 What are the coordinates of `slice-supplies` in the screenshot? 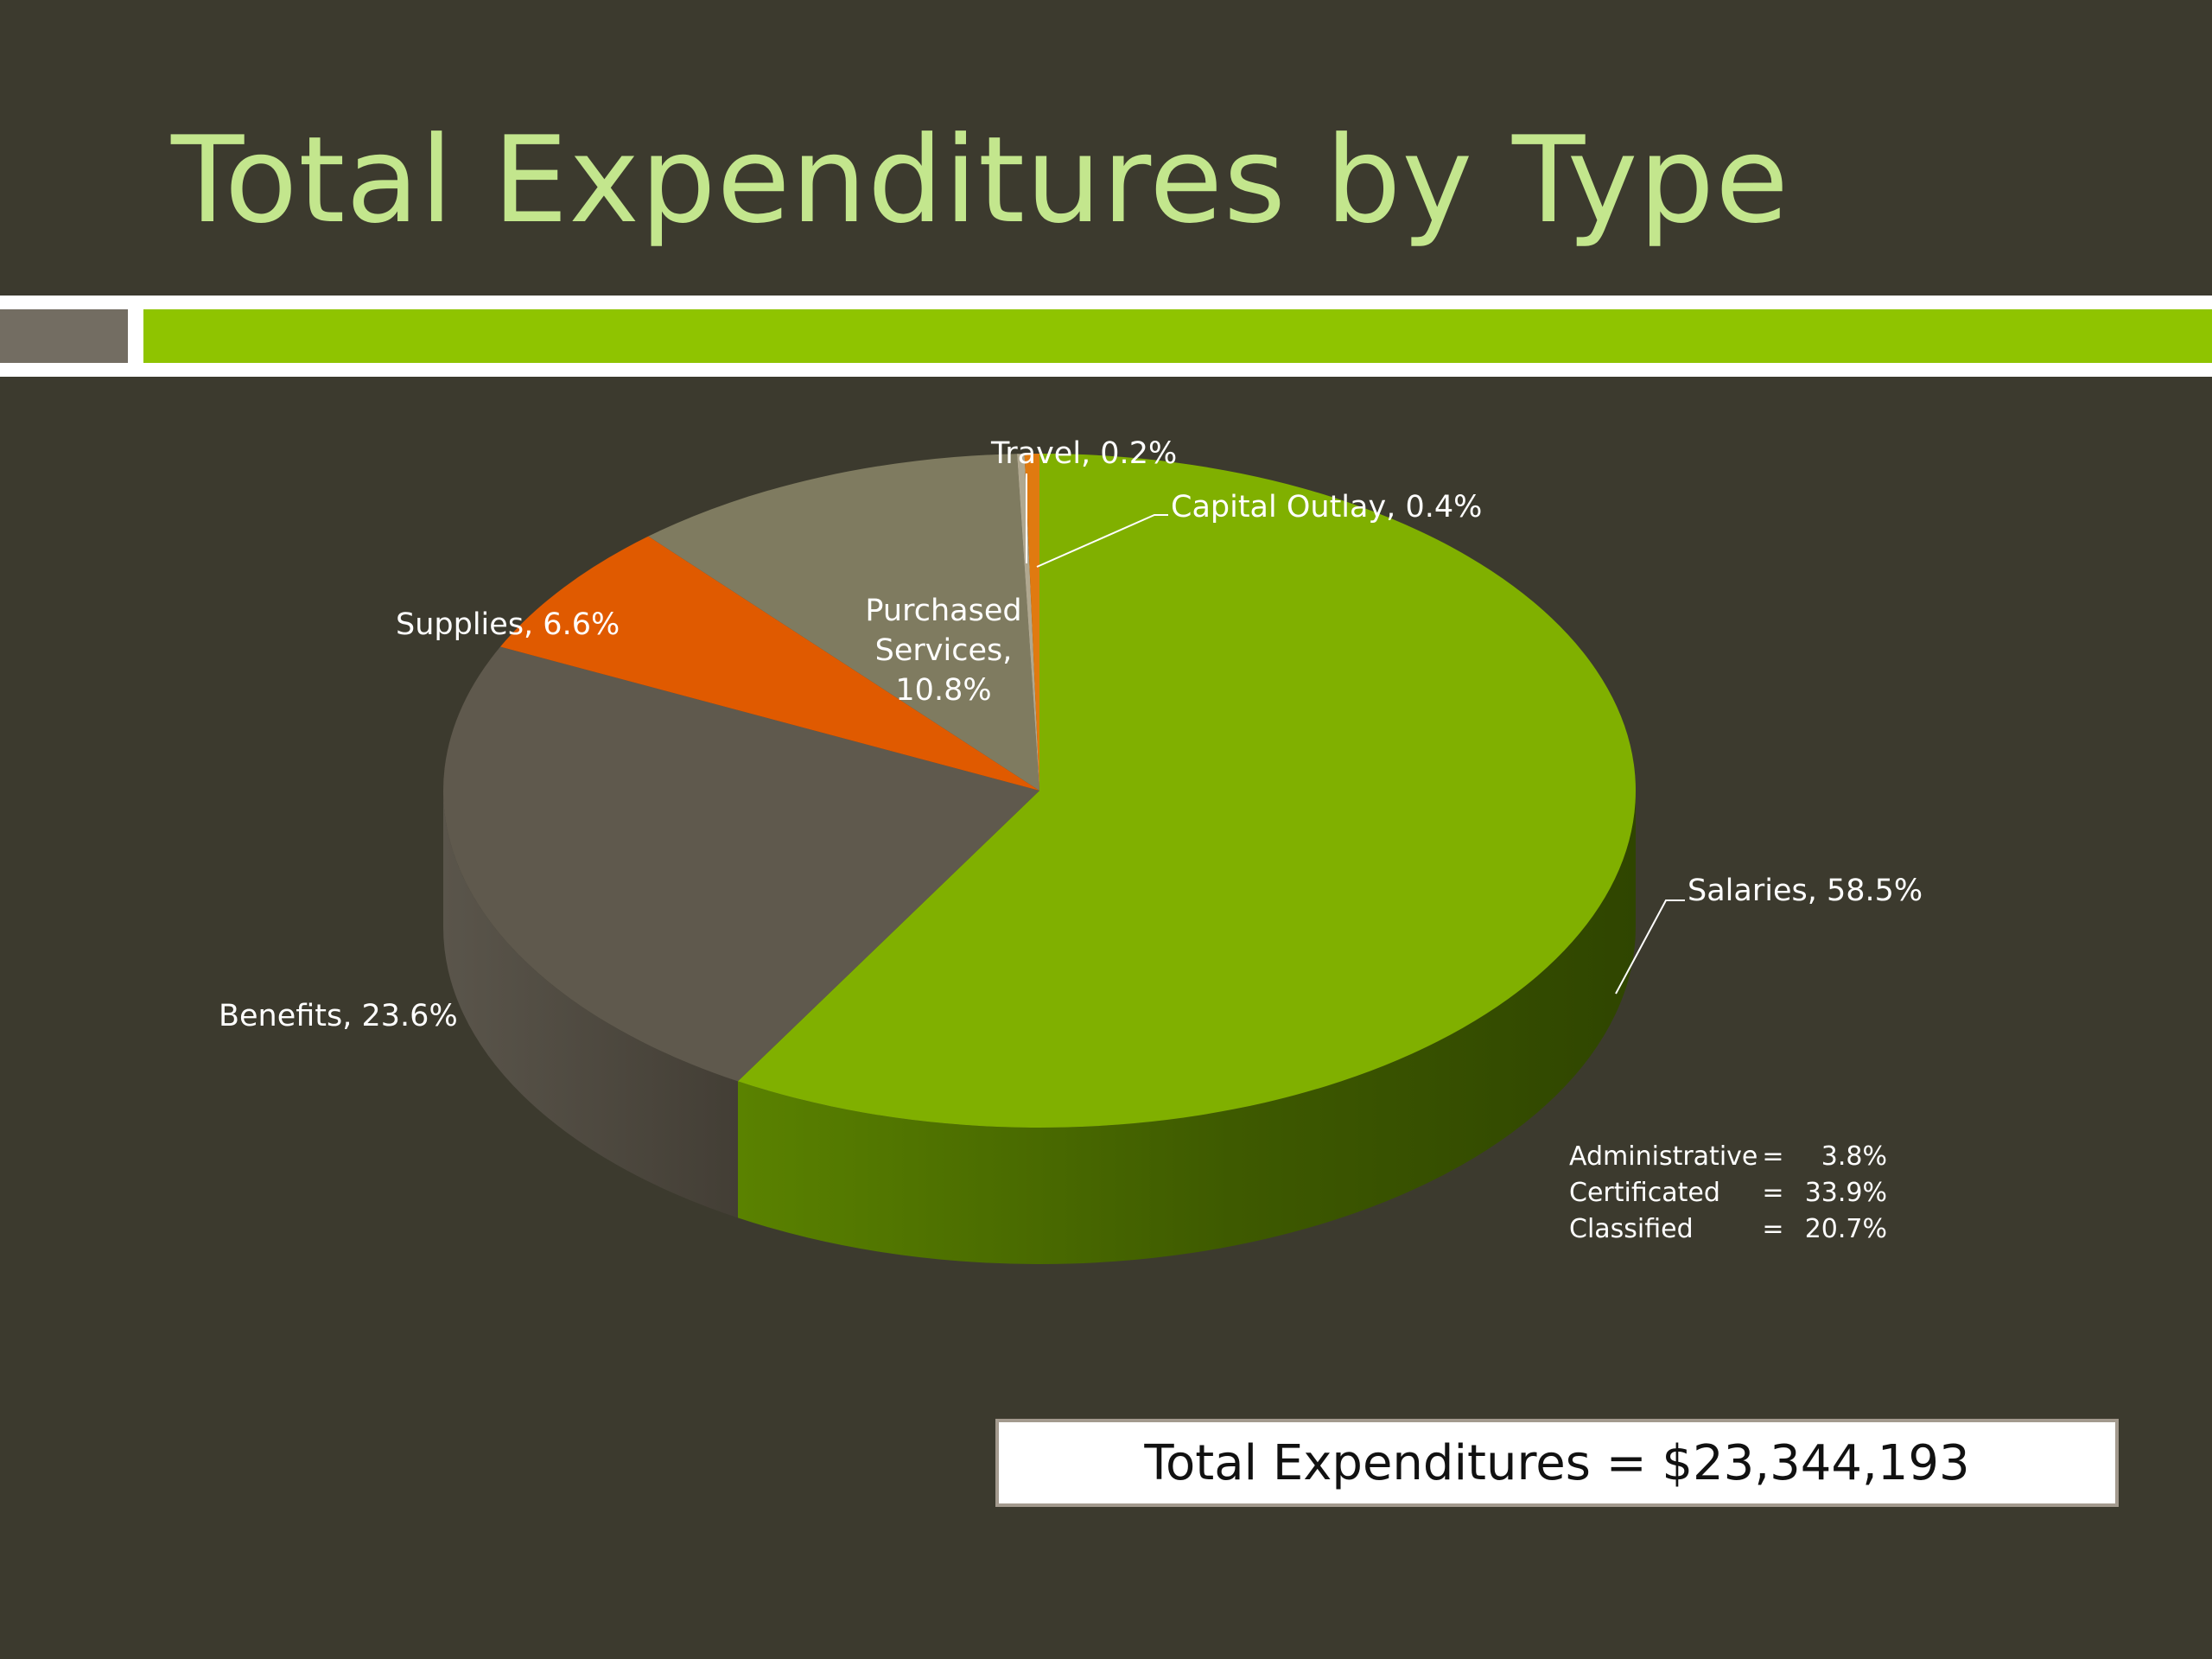 It's located at (769, 663).